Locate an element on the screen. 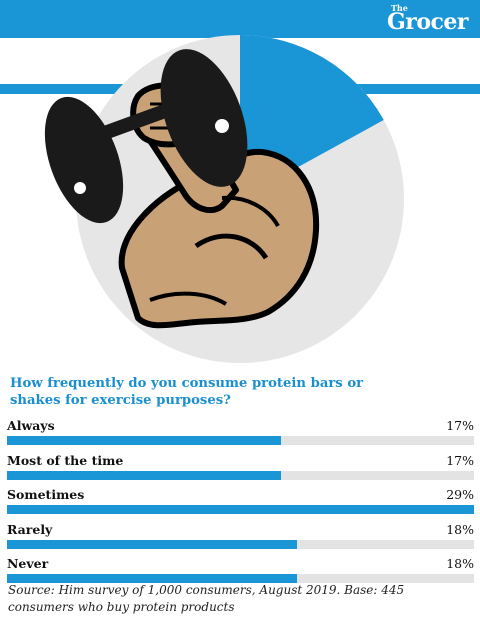 The width and height of the screenshot is (480, 627). bar-row: Rarely 18% is located at coordinates (240, 538).